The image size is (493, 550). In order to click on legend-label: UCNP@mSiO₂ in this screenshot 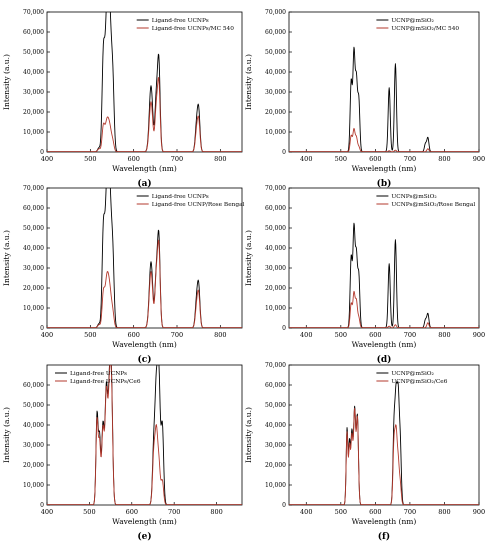, I will do `click(412, 20)`.